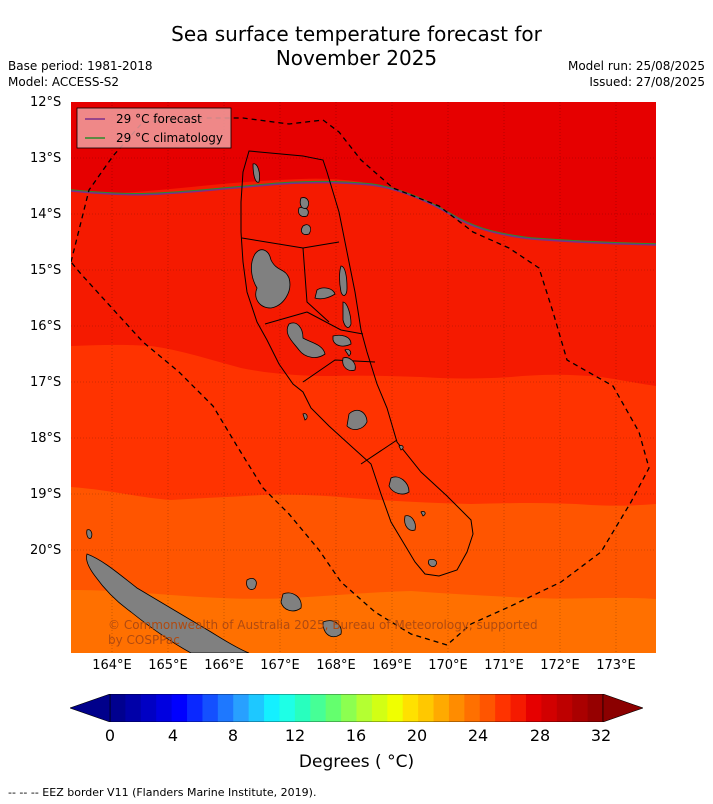 This screenshot has height=804, width=713. Describe the element at coordinates (417, 735) in the screenshot. I see `colorbar-tick: 20` at that location.